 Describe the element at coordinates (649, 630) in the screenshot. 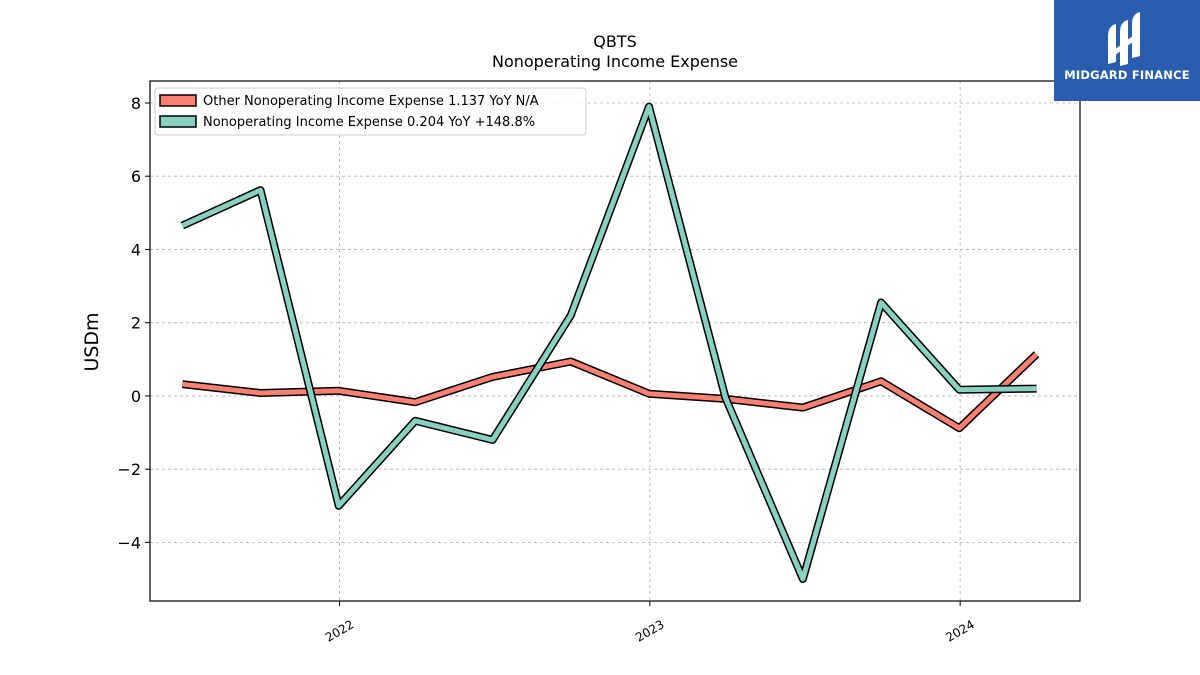

I see `x-tick-label: 2023` at that location.